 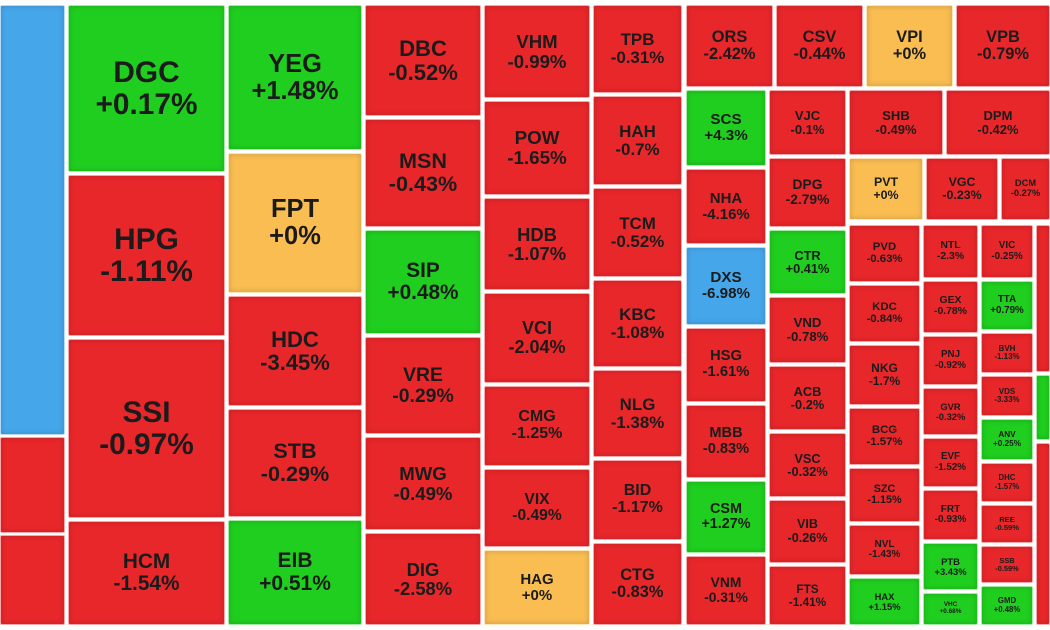 What do you see at coordinates (884, 313) in the screenshot?
I see `stock-tile: KDC -0.84%` at bounding box center [884, 313].